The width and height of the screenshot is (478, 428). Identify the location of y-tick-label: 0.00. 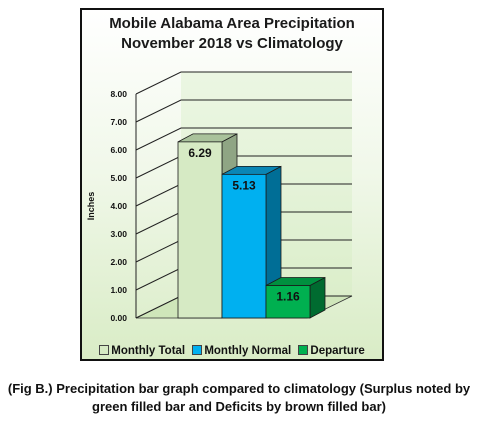
(118, 318).